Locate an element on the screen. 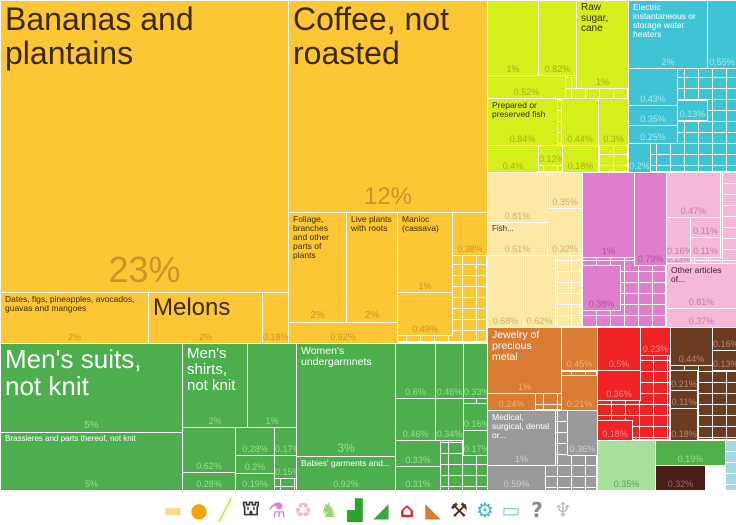 This screenshot has width=736, height=525. treemap-tile: 0.79% is located at coordinates (650, 219).